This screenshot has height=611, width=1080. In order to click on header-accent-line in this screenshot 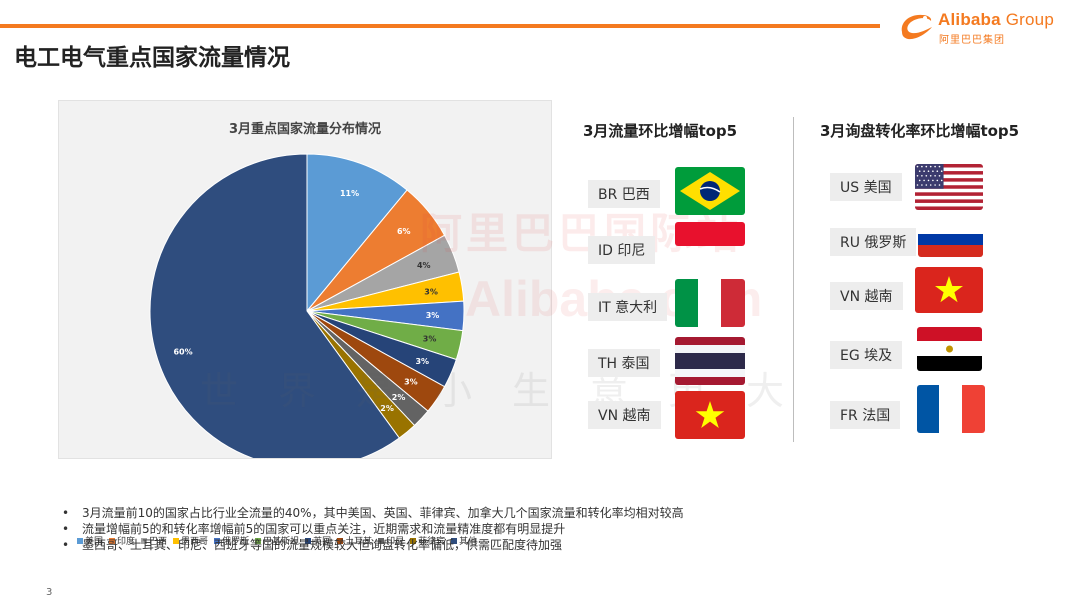, I will do `click(440, 26)`.